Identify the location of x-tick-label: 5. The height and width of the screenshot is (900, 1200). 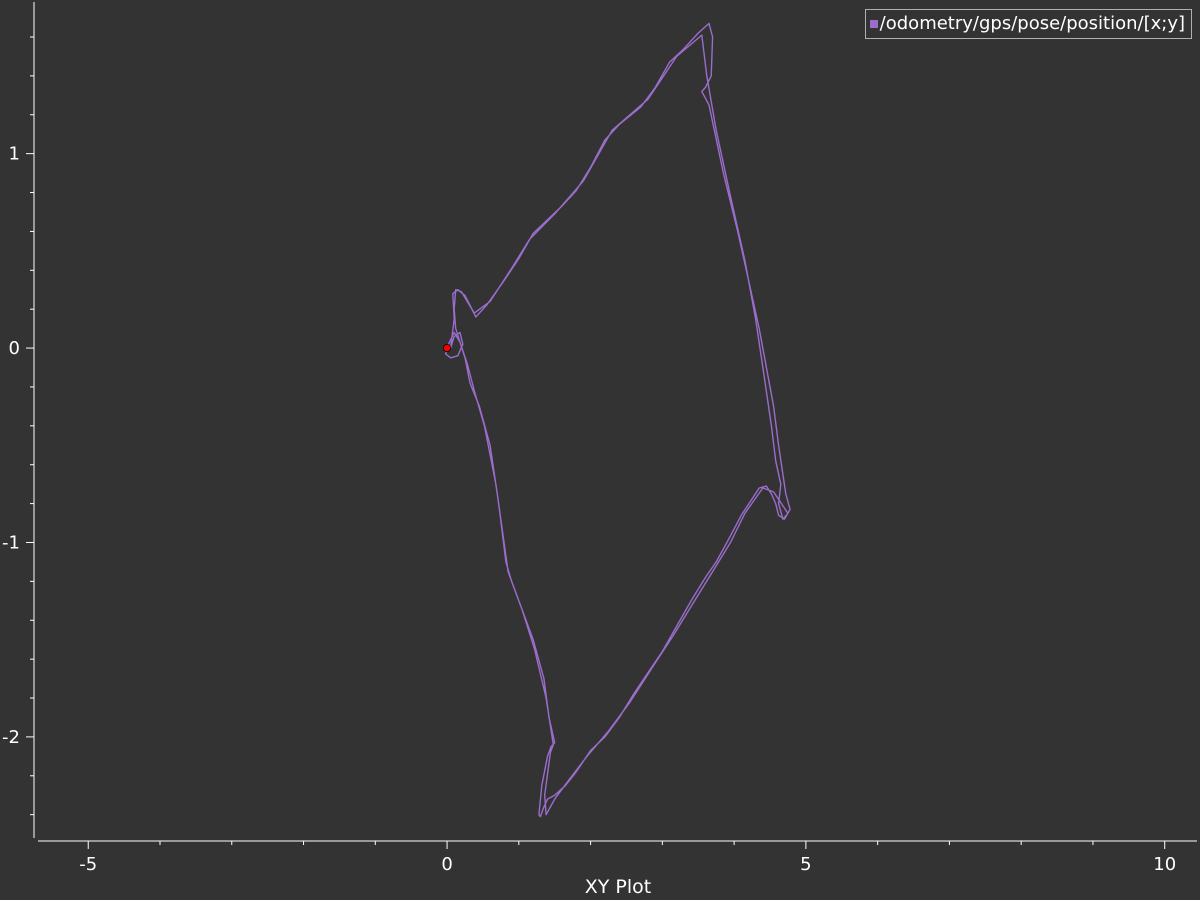
(805, 864).